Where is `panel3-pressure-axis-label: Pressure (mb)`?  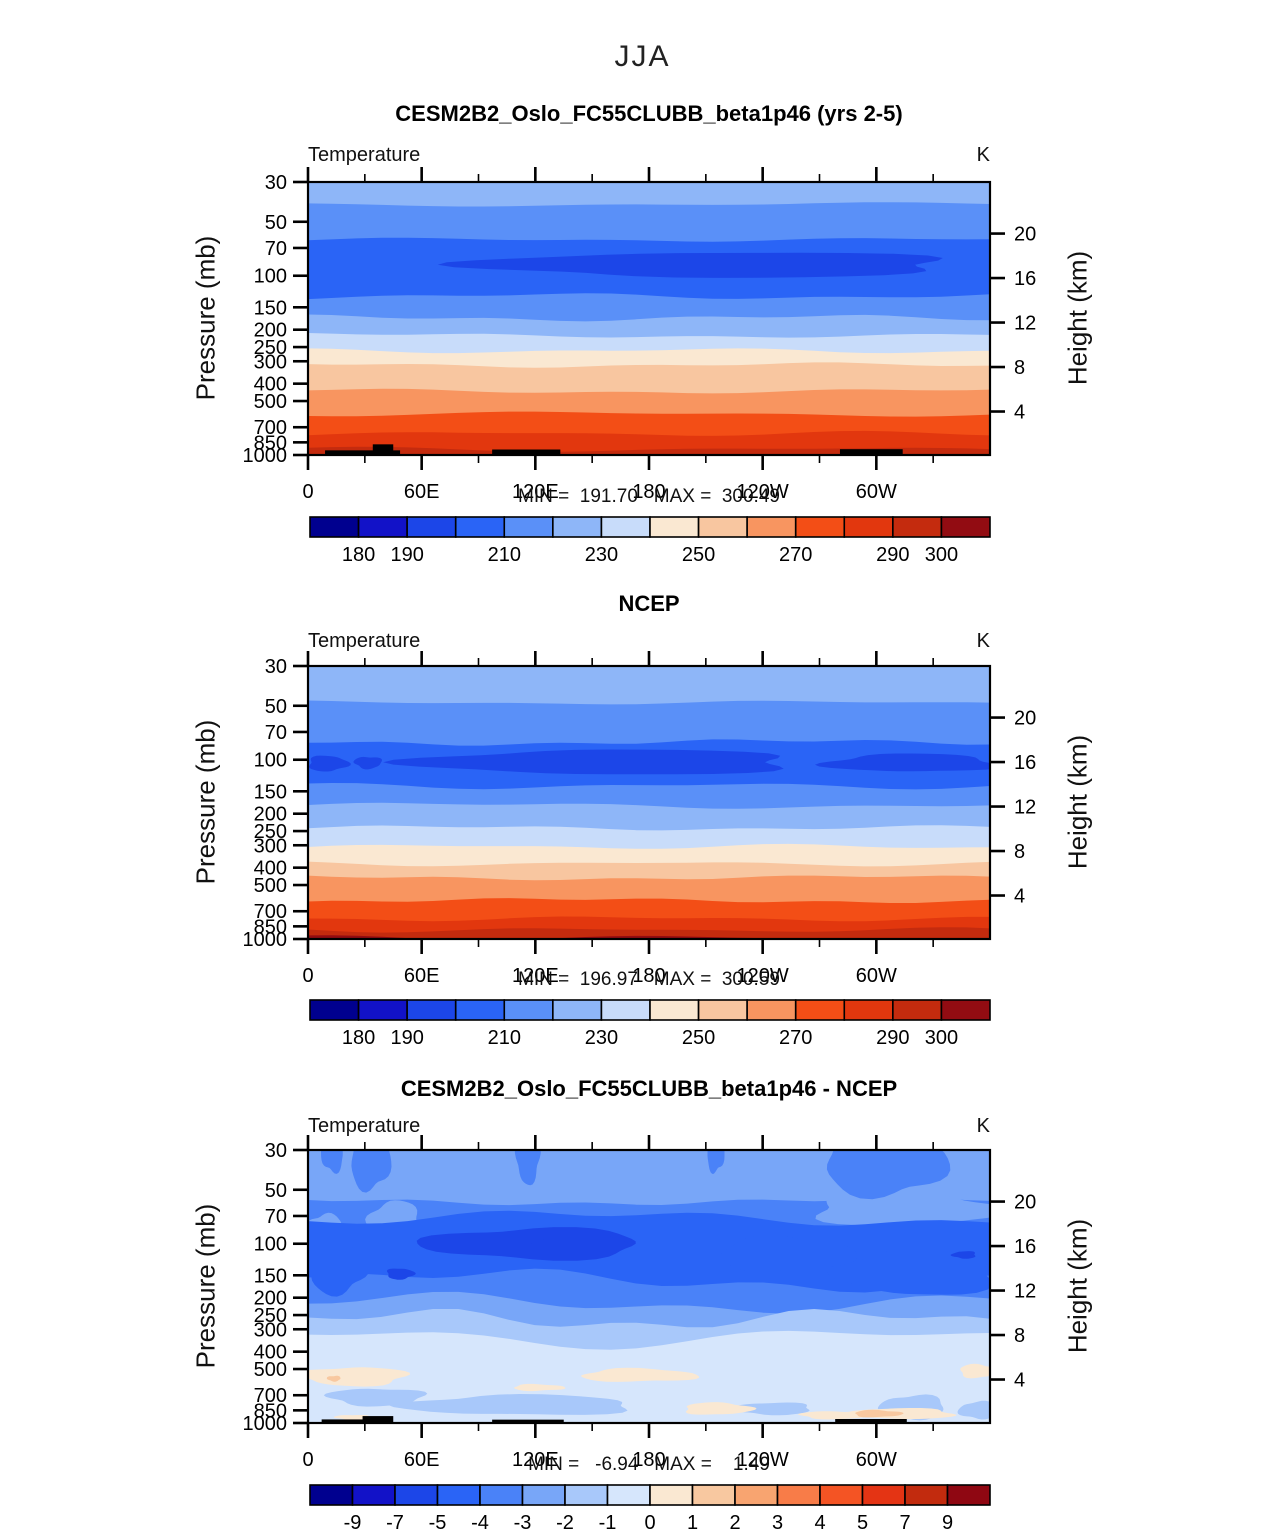 panel3-pressure-axis-label: Pressure (mb) is located at coordinates (205, 1286).